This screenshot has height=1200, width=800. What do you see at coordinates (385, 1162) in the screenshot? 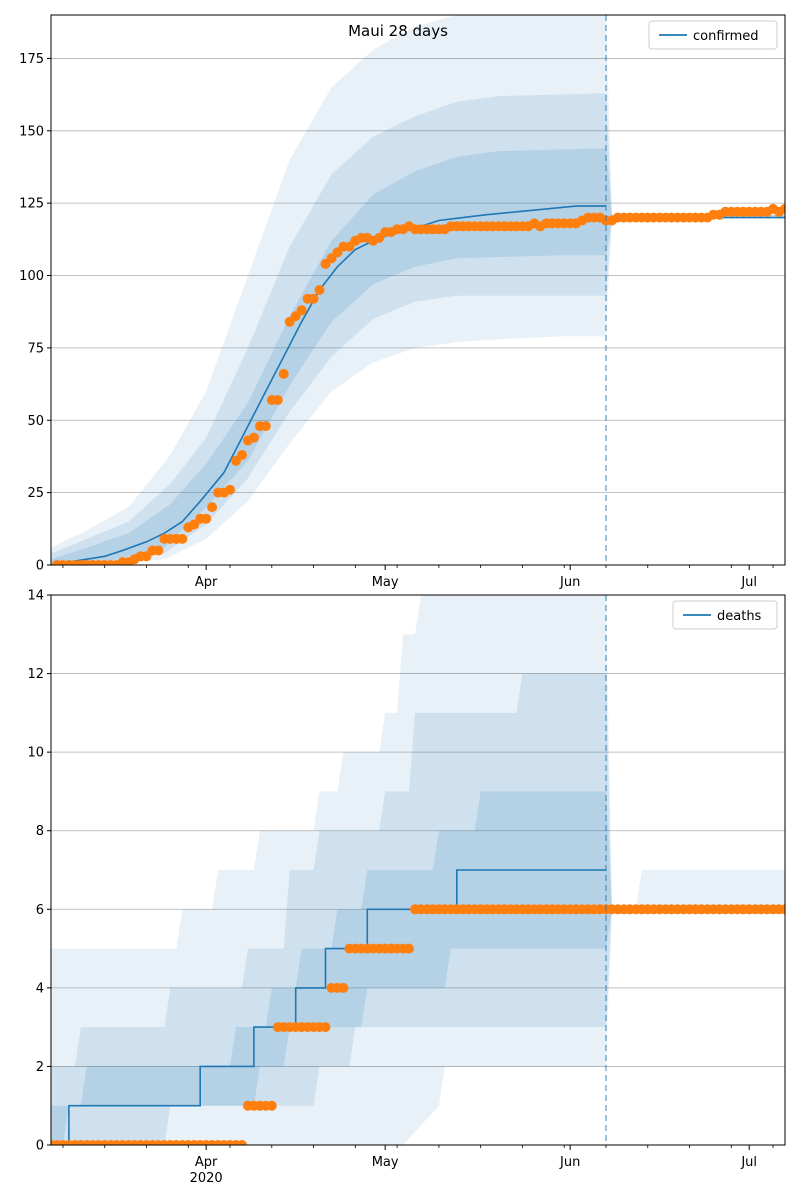
I see `bottom-x-tick-label: May` at bounding box center [385, 1162].